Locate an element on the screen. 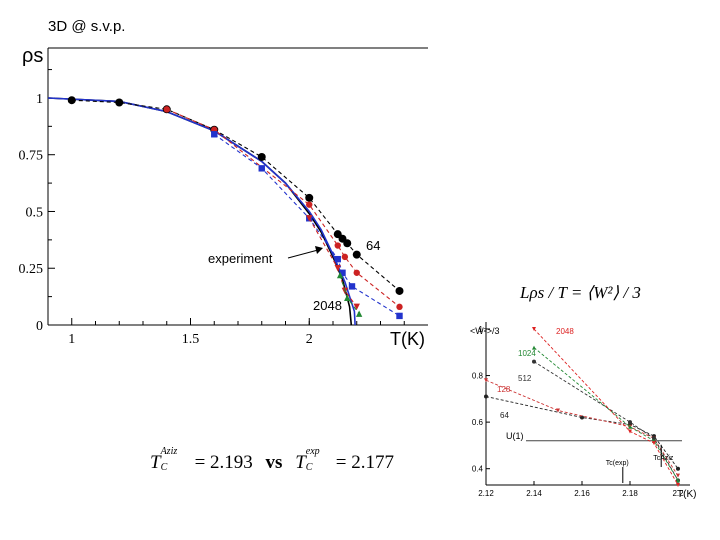 The width and height of the screenshot is (720, 540). x-tick-label: 2 is located at coordinates (309, 339).